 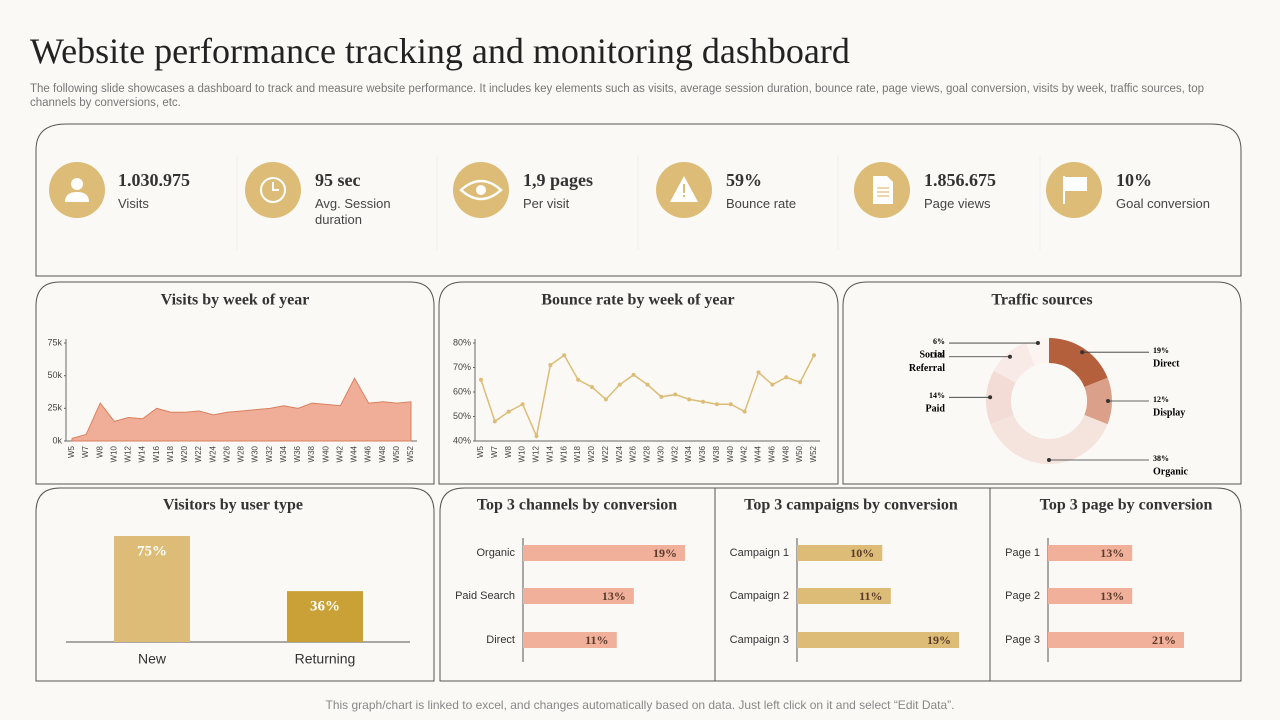 I want to click on x-tick-label: W28, so click(x=647, y=453).